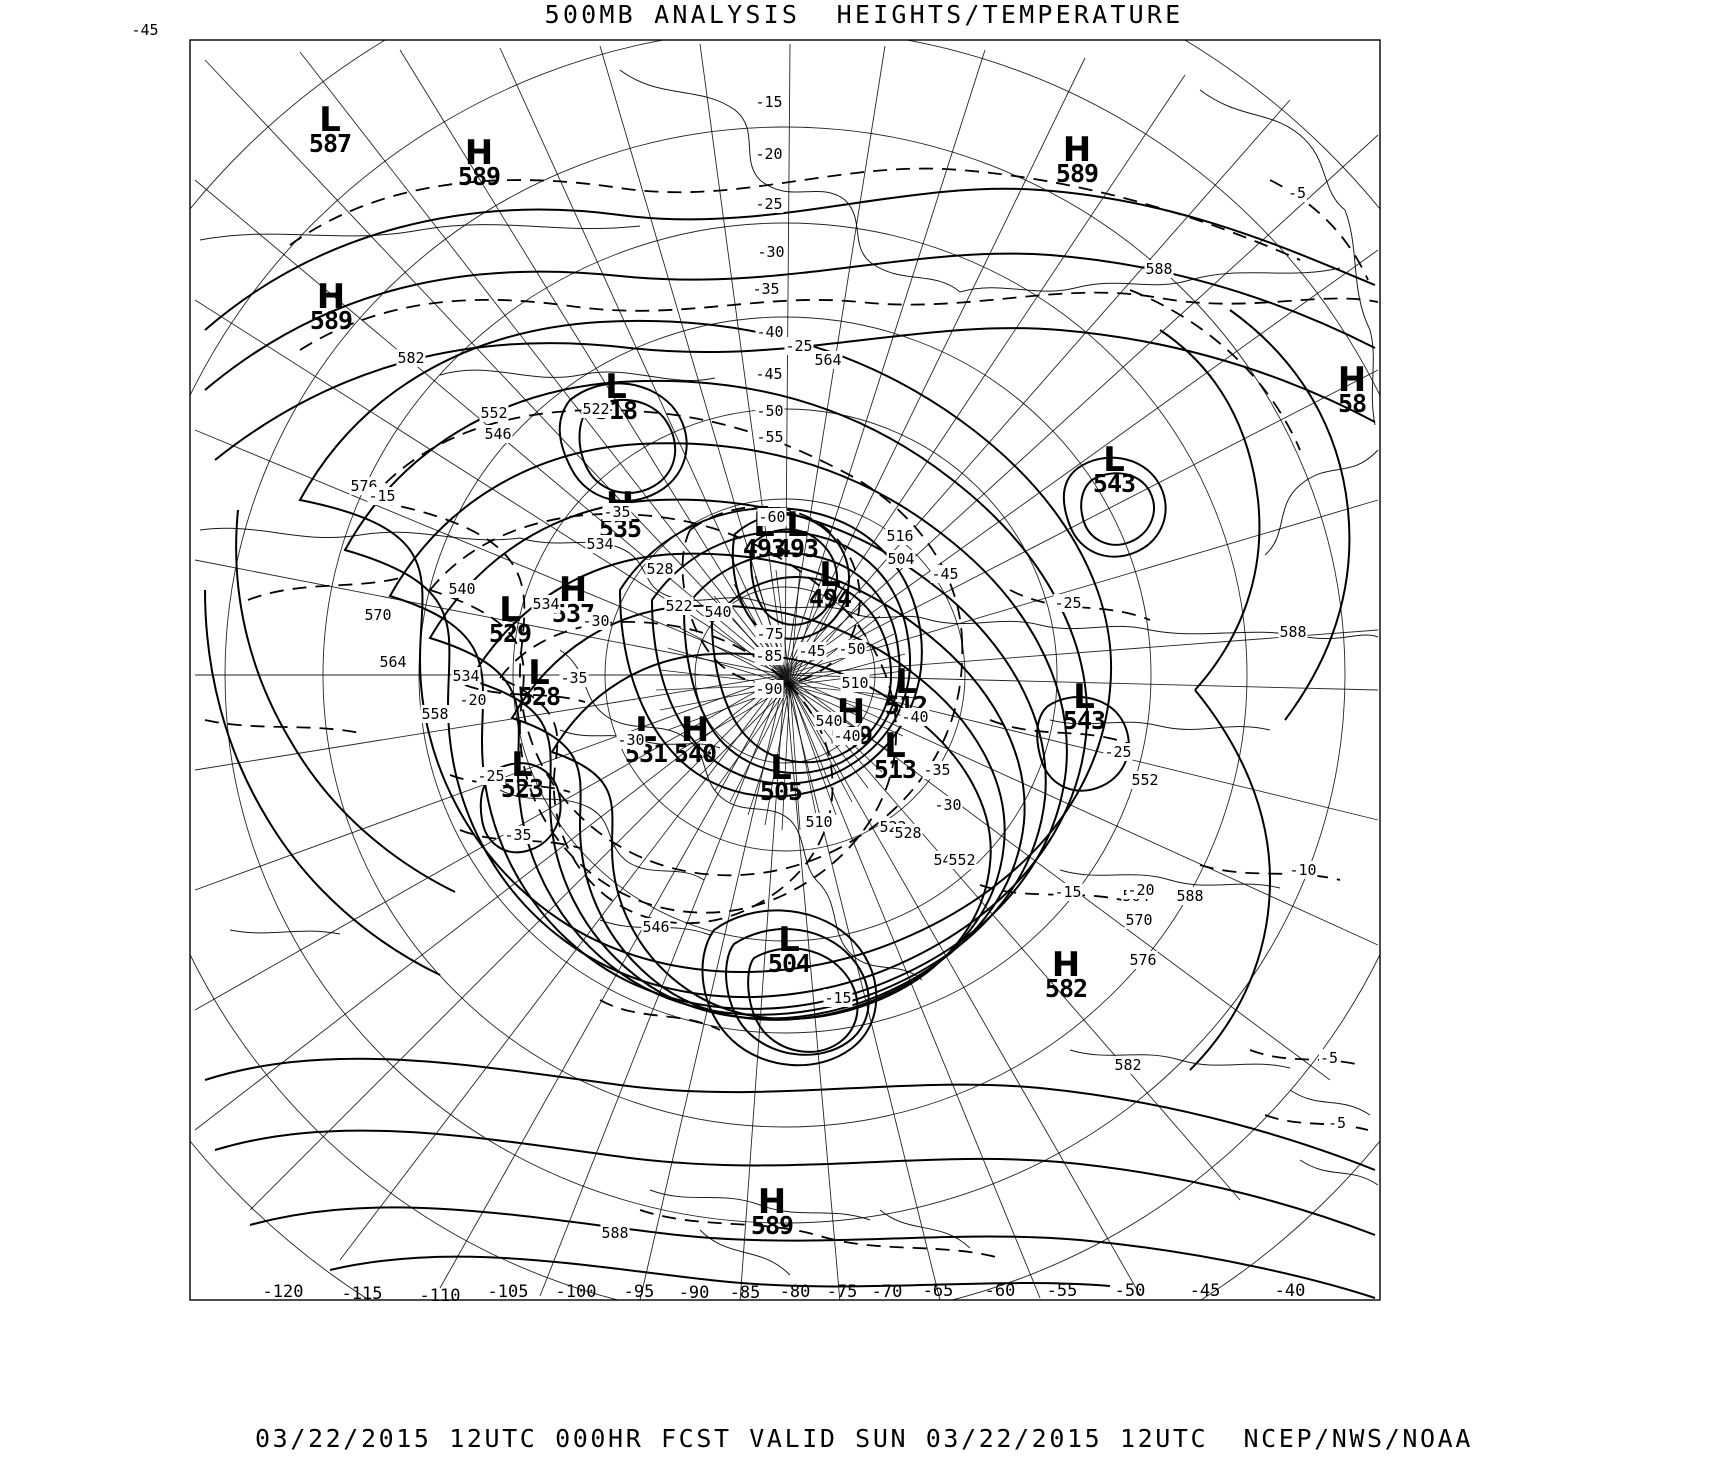 This screenshot has height=1478, width=1728. Describe the element at coordinates (1066, 989) in the screenshot. I see `center-value: 582` at that location.